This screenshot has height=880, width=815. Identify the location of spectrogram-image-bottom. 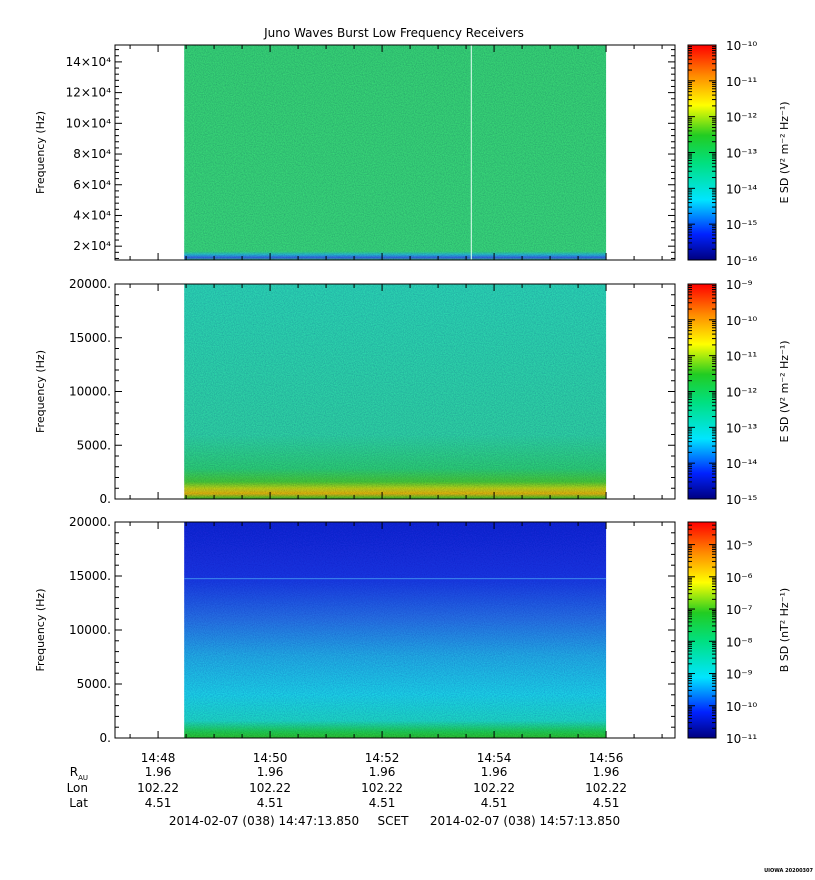
(395, 630).